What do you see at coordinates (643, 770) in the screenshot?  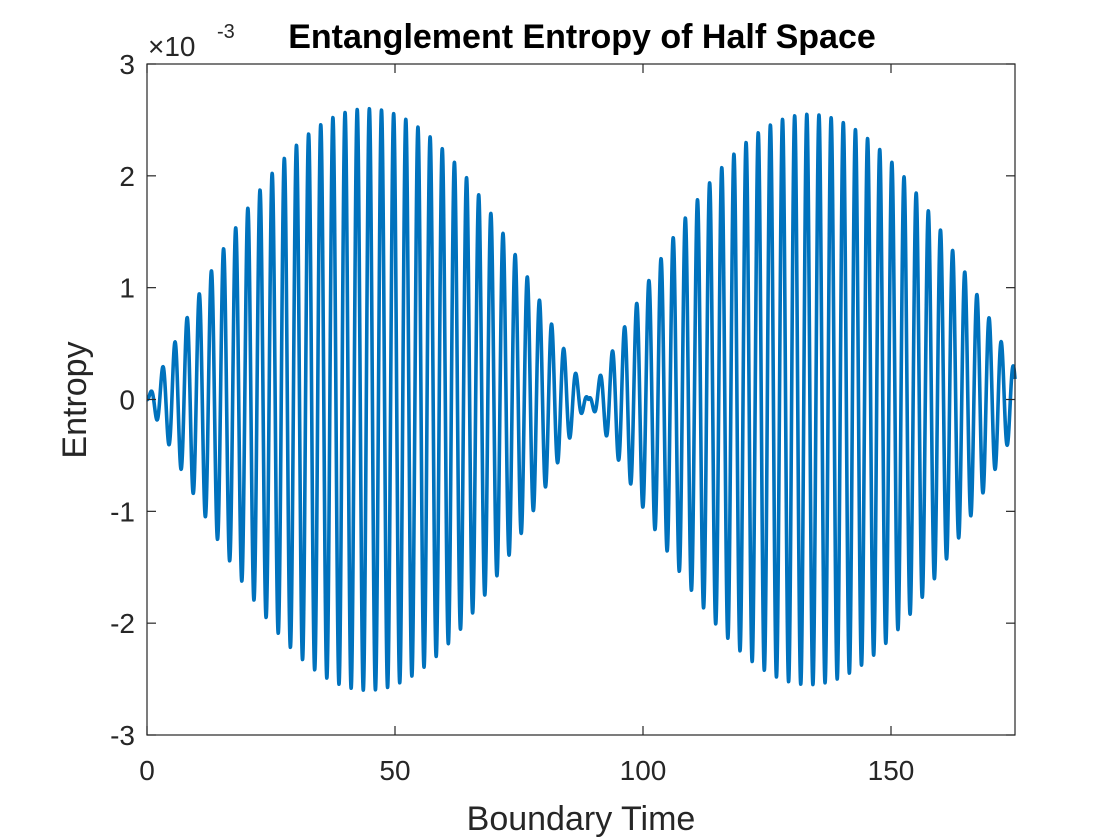 I see `x-tick-label: 100` at bounding box center [643, 770].